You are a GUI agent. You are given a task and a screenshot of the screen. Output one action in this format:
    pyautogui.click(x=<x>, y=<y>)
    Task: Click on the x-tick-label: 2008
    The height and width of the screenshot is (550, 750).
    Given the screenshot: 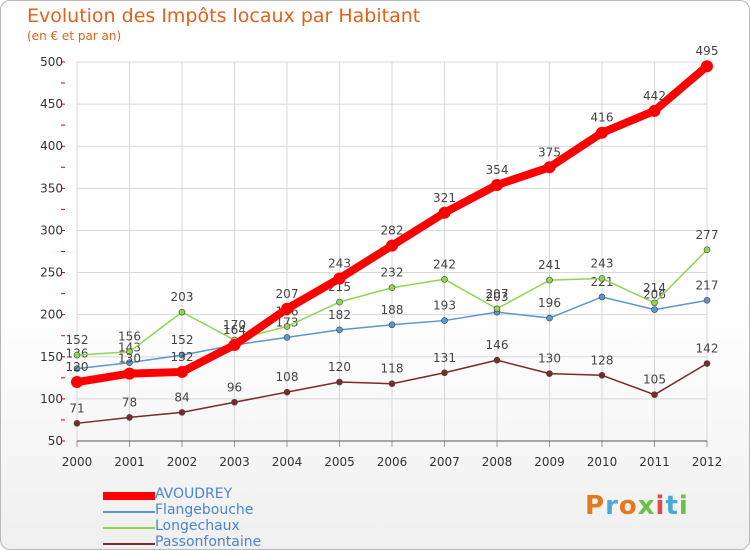 What is the action you would take?
    pyautogui.click(x=497, y=462)
    